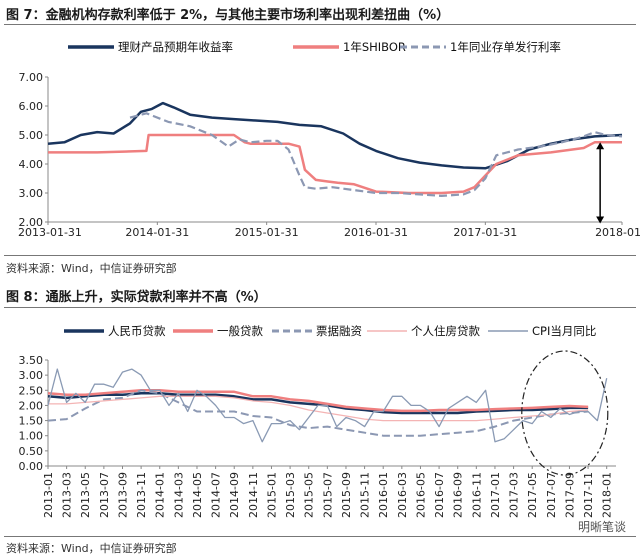 The image size is (640, 557). What do you see at coordinates (374, 47) in the screenshot?
I see `legend-label-2: 1年SHIBOR` at bounding box center [374, 47].